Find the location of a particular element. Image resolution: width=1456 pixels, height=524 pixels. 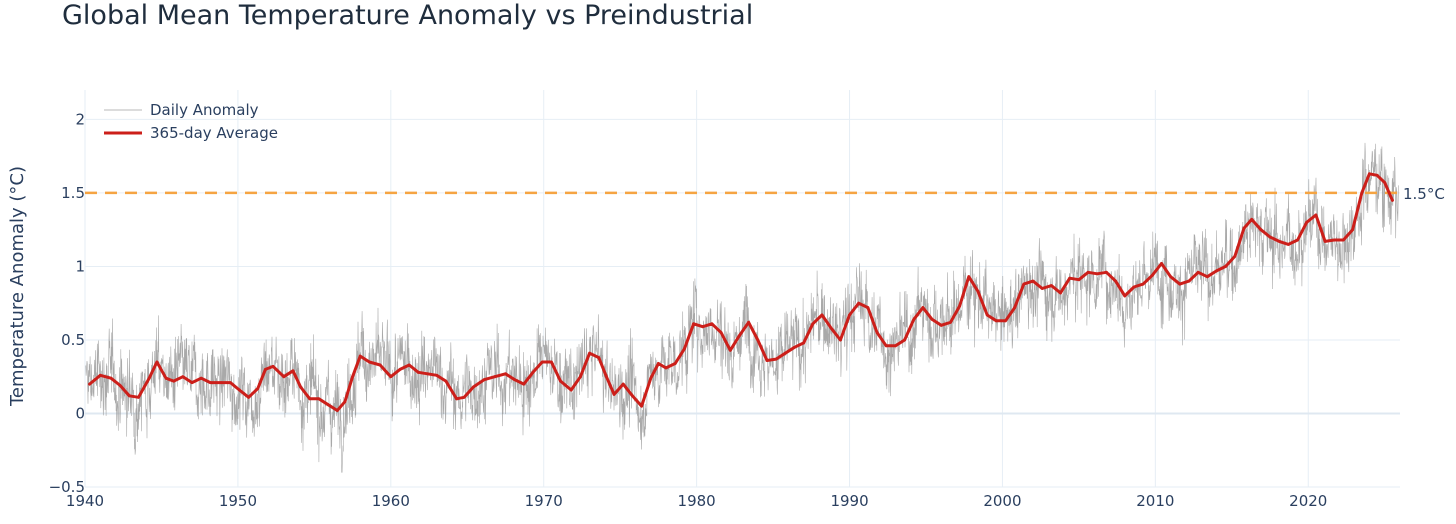

legend-label-daily: Daily Anomaly is located at coordinates (204, 110).